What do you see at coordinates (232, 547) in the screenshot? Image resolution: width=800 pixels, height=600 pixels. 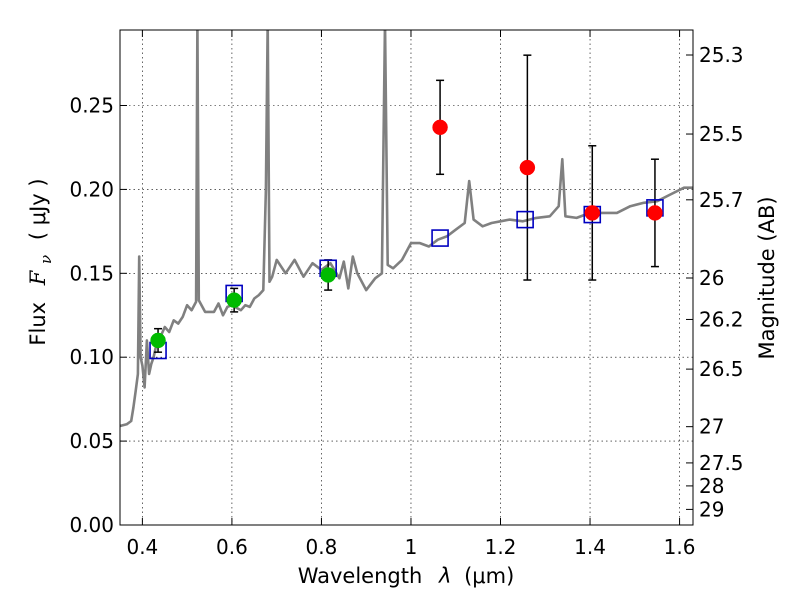 I see `x-tick-label: 0.6` at bounding box center [232, 547].